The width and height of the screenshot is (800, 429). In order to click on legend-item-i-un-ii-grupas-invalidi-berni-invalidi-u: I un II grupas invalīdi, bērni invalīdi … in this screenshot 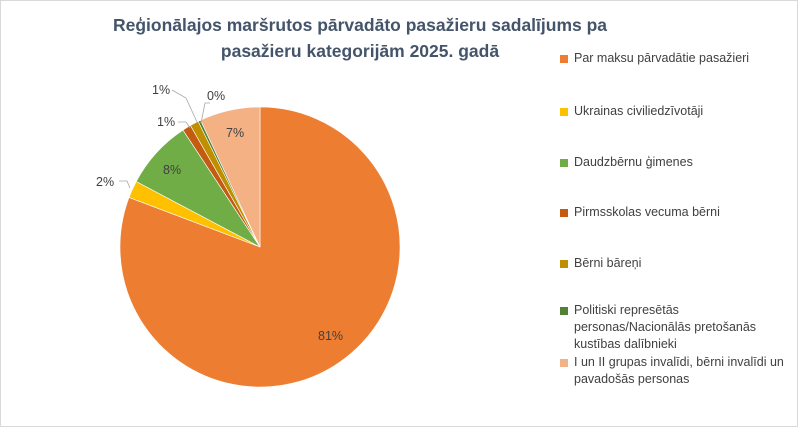, I will do `click(678, 371)`.